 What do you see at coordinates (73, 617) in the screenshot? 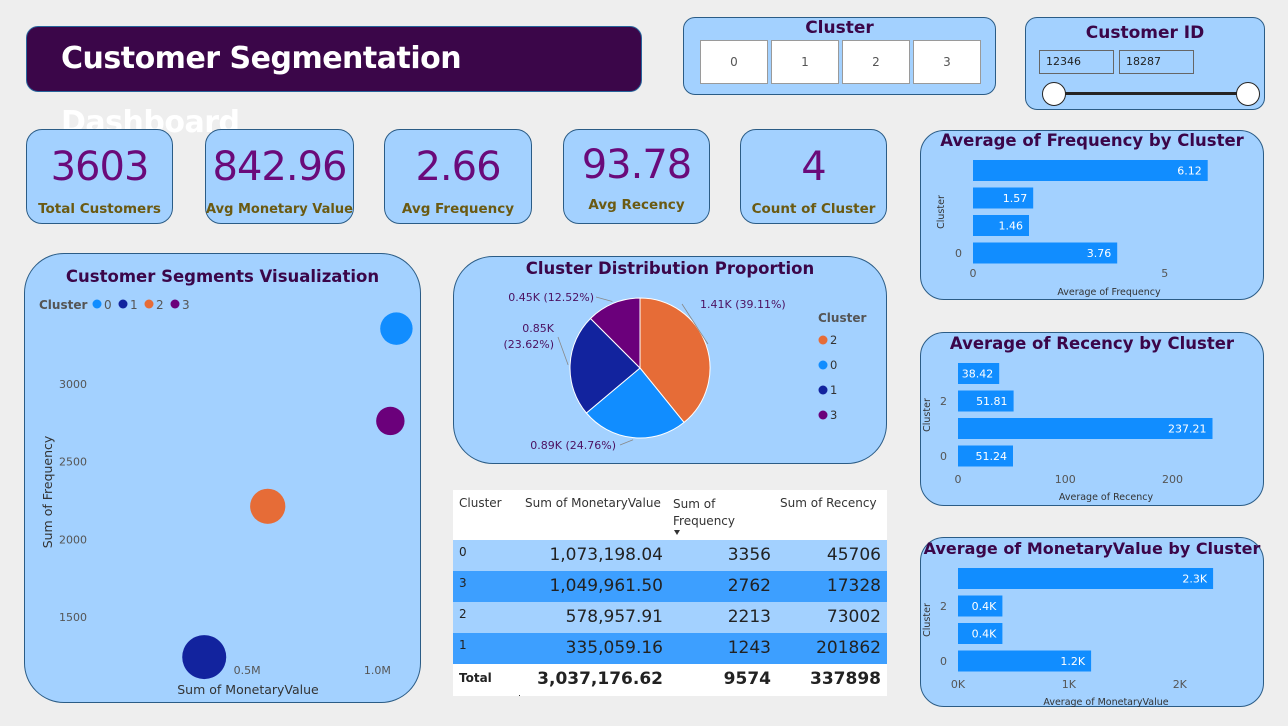
I see `y-tick-label: 1500` at bounding box center [73, 617].